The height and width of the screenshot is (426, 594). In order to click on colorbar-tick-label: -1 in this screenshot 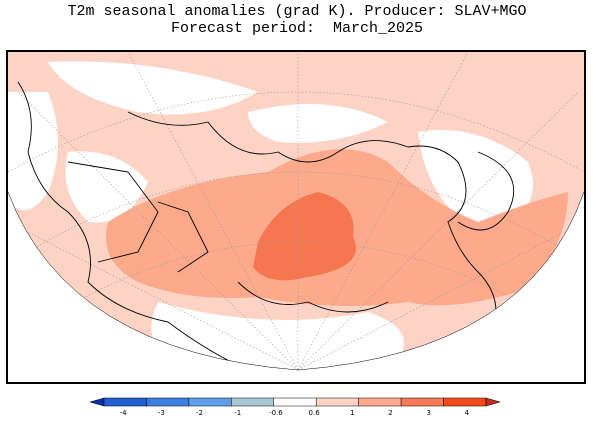, I will do `click(237, 413)`.